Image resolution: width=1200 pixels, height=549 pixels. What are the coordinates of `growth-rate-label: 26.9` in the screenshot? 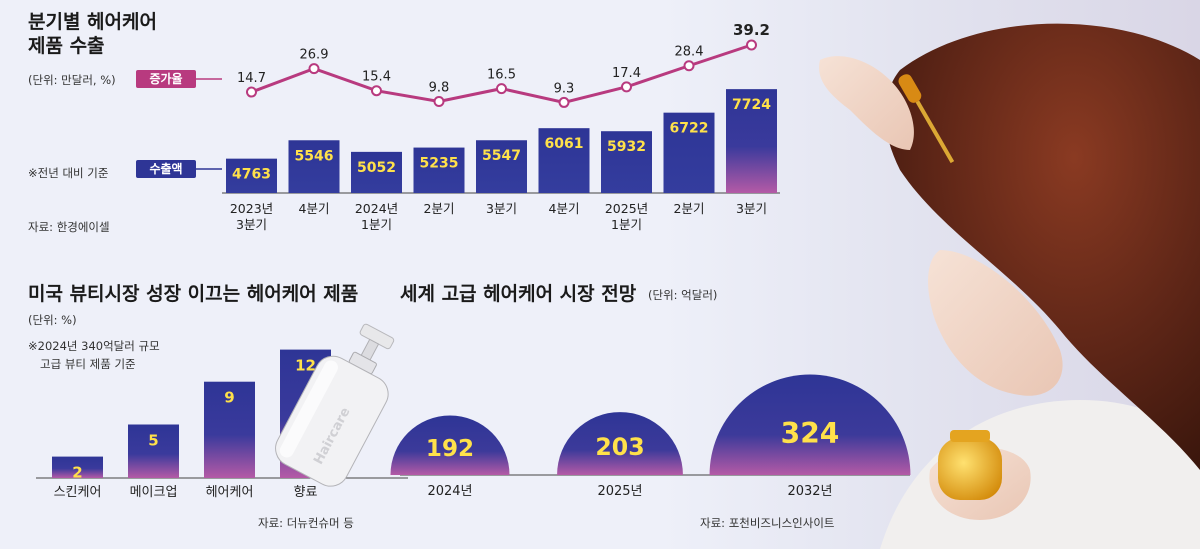 It's located at (314, 55).